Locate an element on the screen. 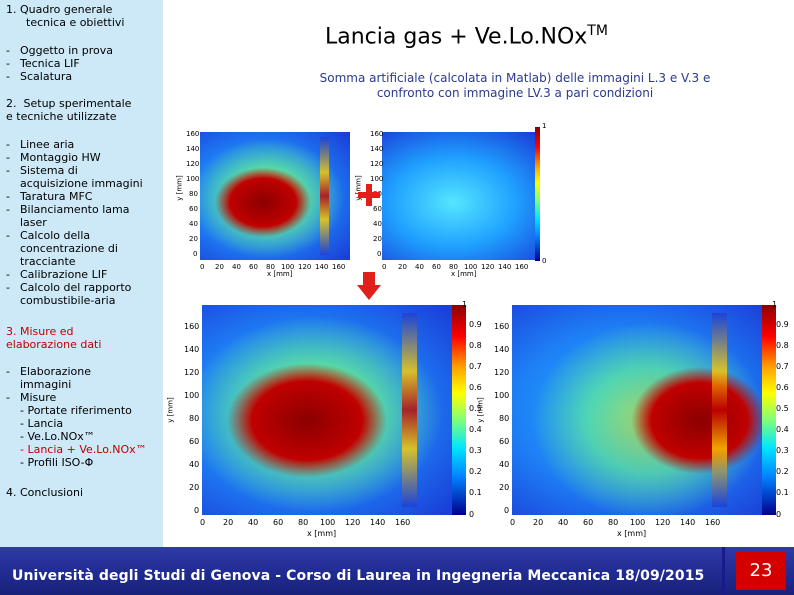  heatmap-image is located at coordinates (637, 410).